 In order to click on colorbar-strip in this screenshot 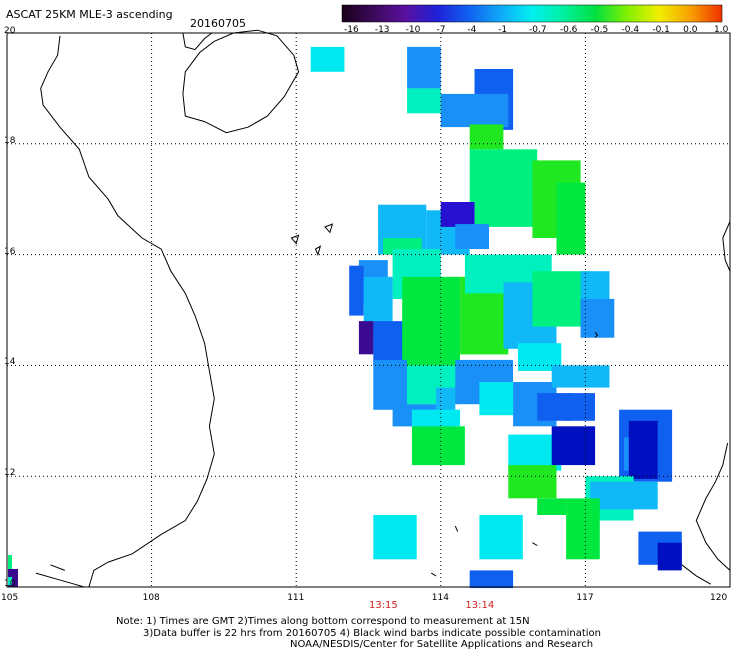, I will do `click(532, 13)`.